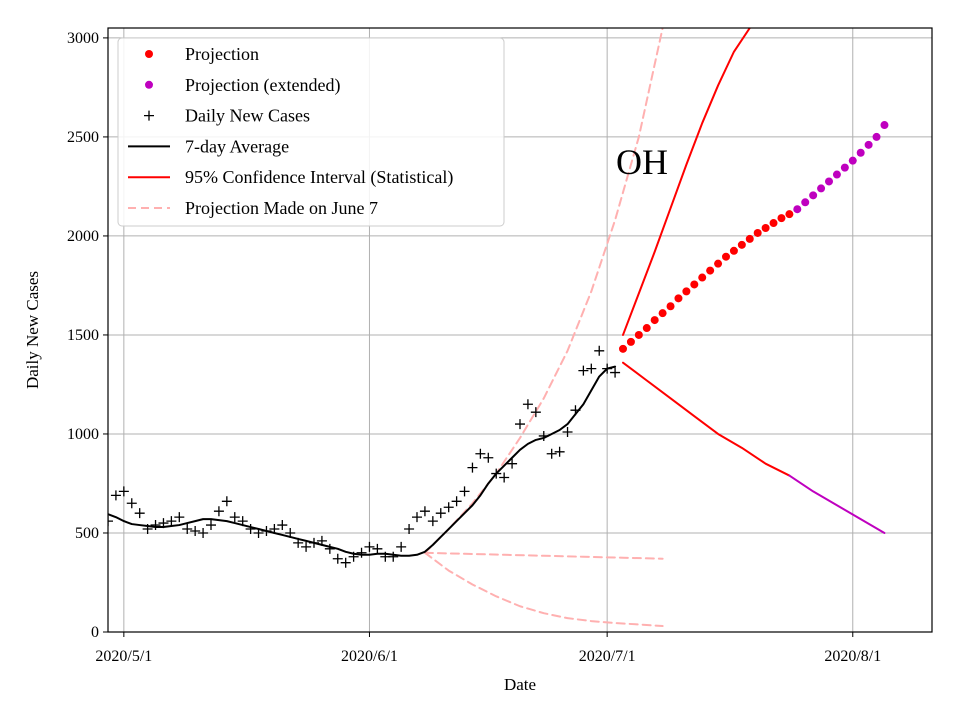 Image resolution: width=960 pixels, height=725 pixels. I want to click on legend-box, so click(311, 132).